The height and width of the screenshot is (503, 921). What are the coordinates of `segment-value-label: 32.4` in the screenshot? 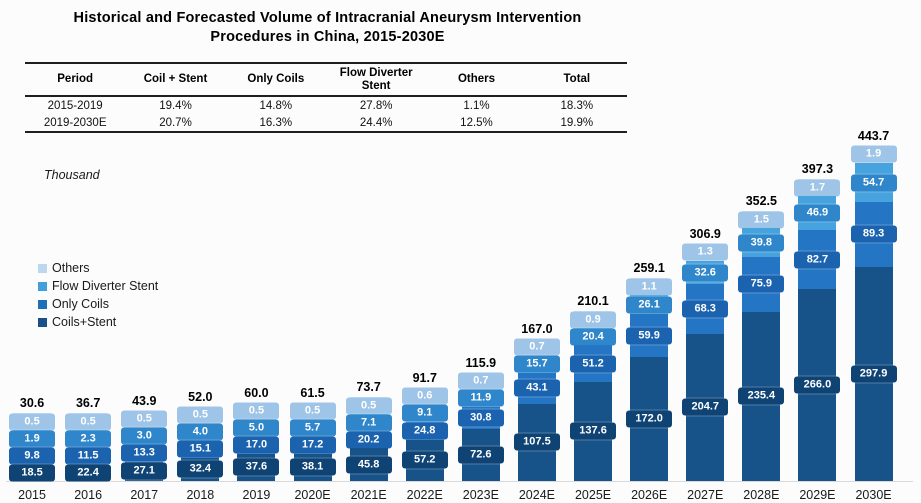 It's located at (200, 469).